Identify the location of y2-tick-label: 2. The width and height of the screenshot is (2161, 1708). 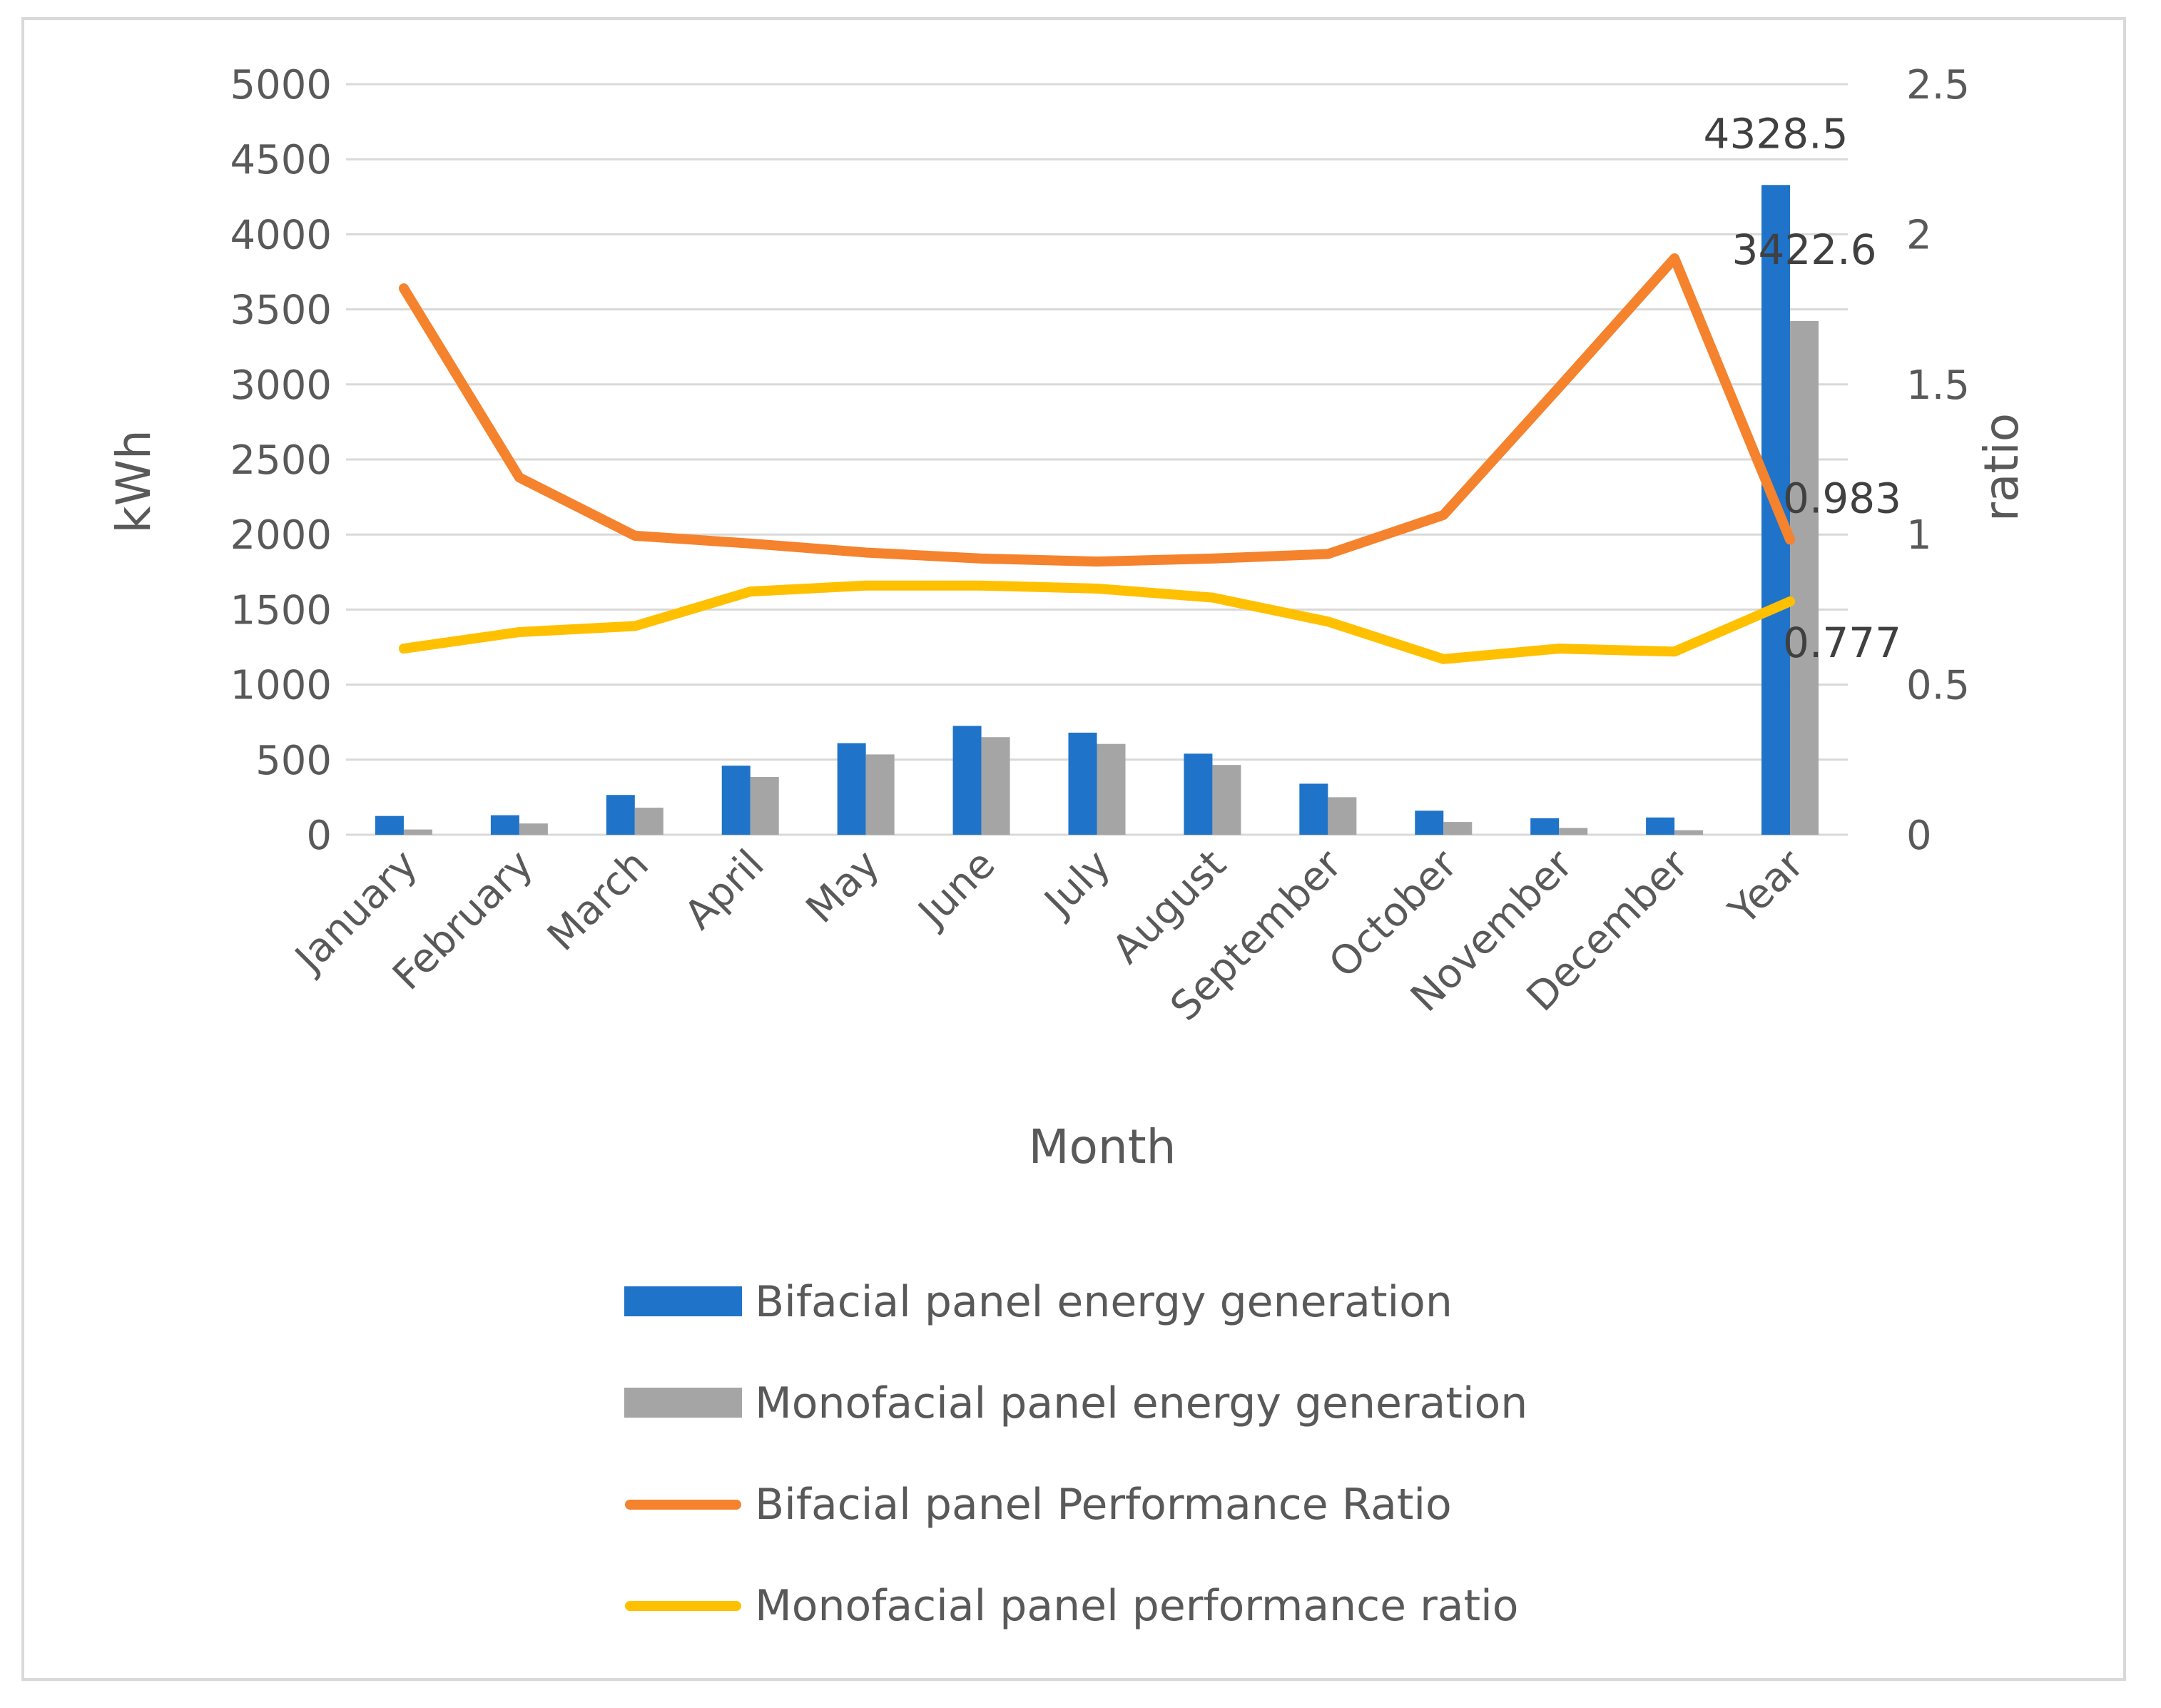
(1919, 235).